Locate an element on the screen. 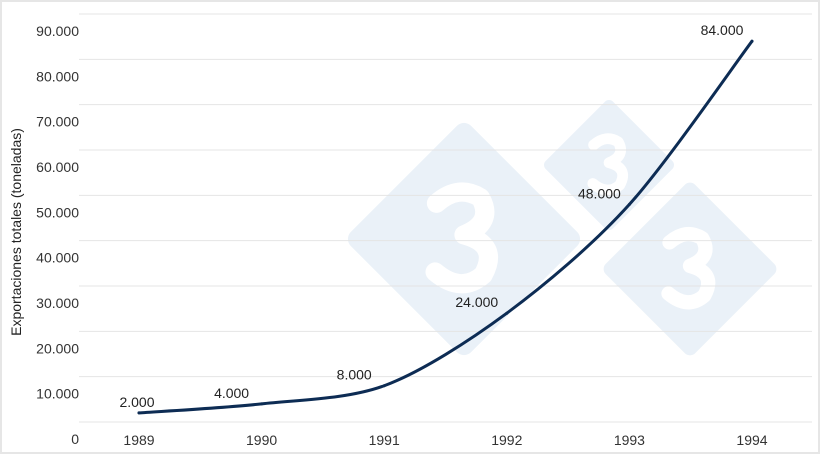  data-label: 8.000 is located at coordinates (354, 375).